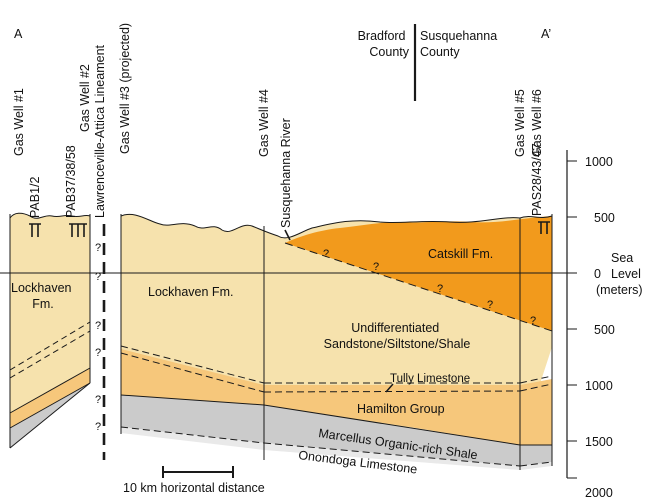 The width and height of the screenshot is (651, 503). I want to click on question-mark-5: ?, so click(98, 400).